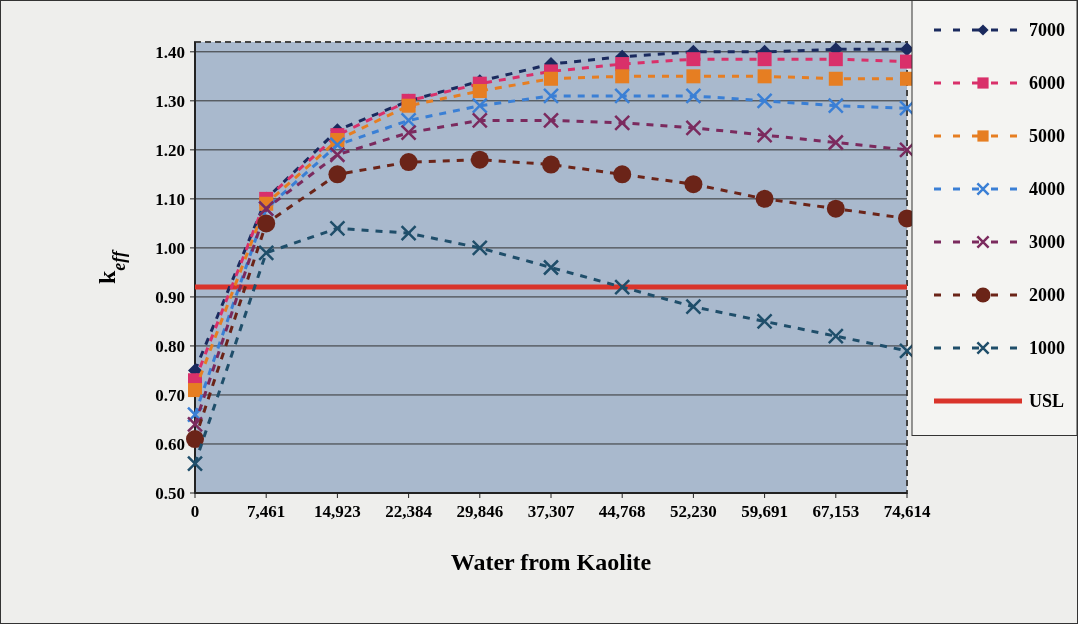 The width and height of the screenshot is (1078, 624). What do you see at coordinates (907, 511) in the screenshot?
I see `x-tick-label: 74,614` at bounding box center [907, 511].